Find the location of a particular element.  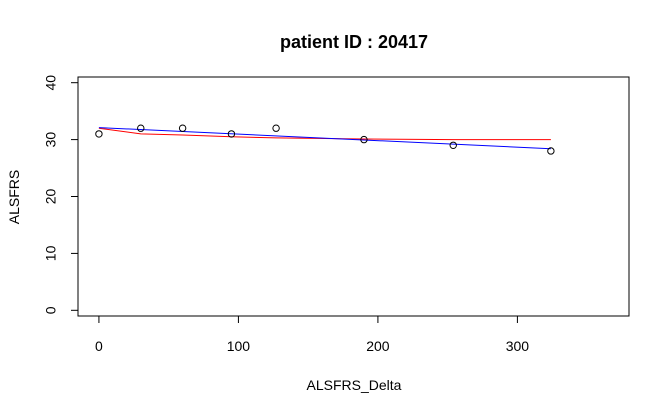

y-tick-label: 0 is located at coordinates (51, 310).